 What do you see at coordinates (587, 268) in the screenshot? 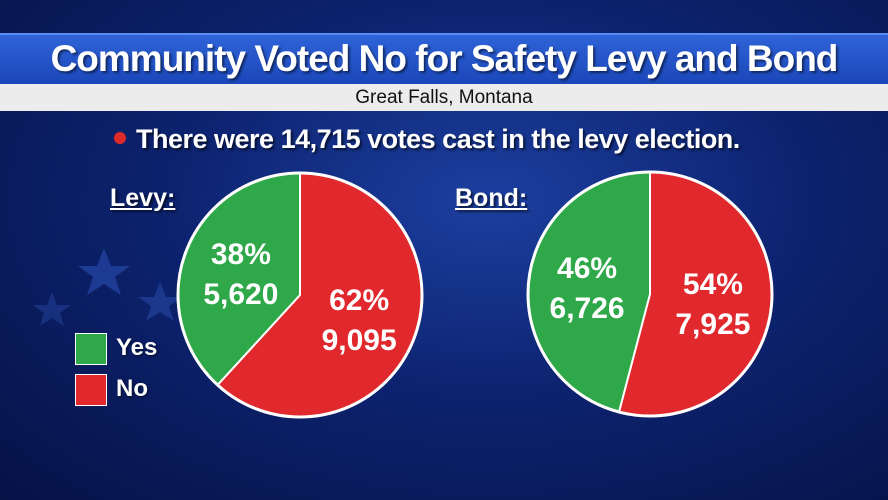
I see `bond-percent-label-yes: 46%` at bounding box center [587, 268].